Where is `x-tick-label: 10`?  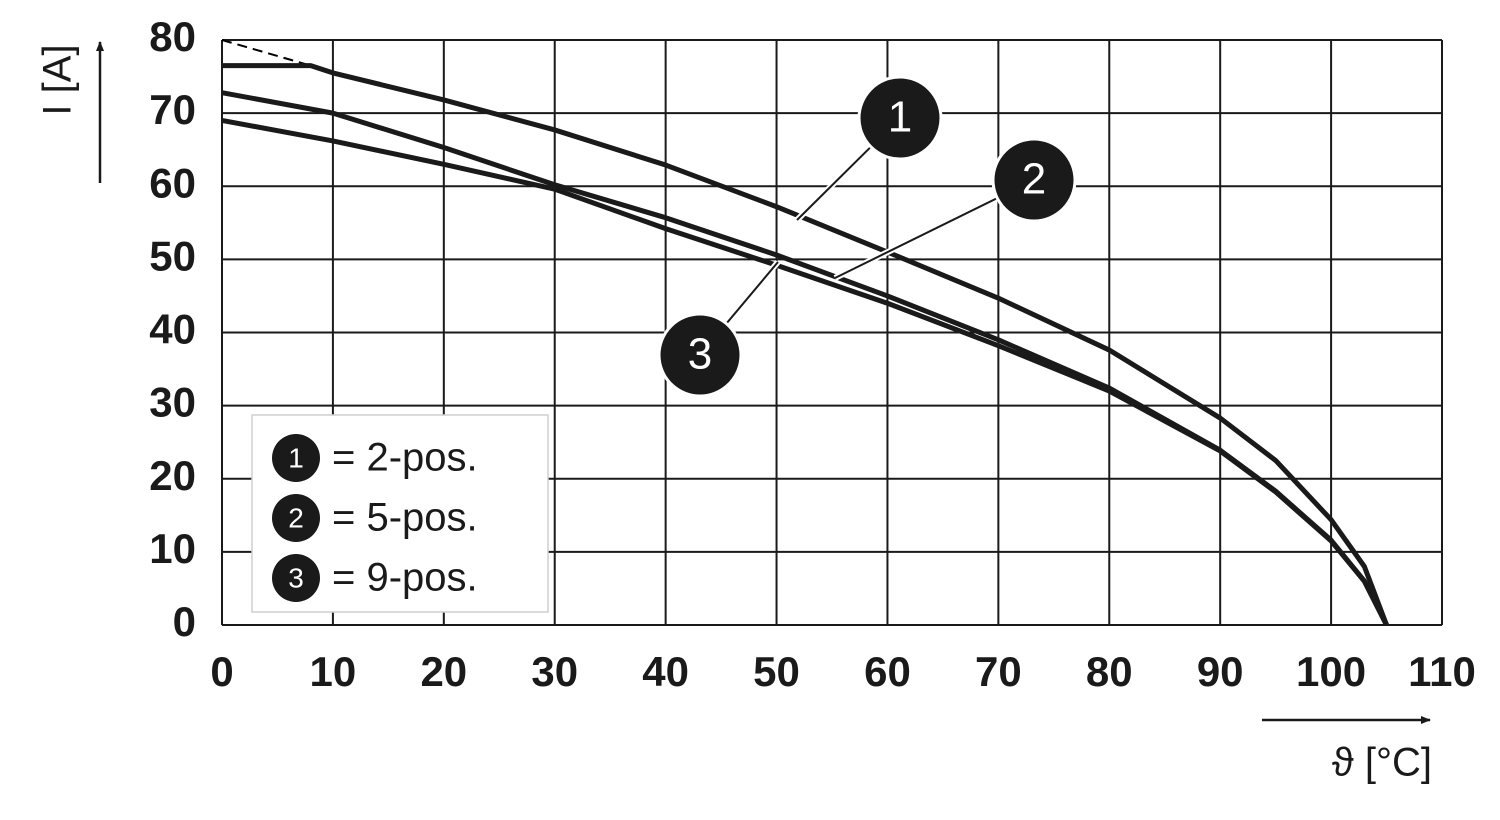
x-tick-label: 10 is located at coordinates (333, 671).